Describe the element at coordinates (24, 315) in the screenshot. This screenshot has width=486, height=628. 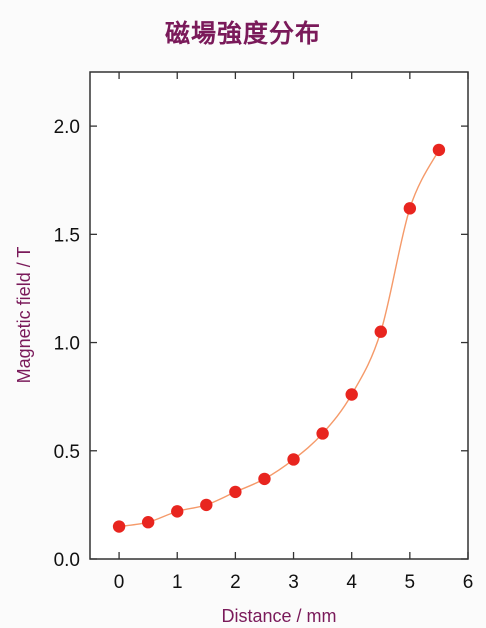
I see `y-axis-title: Magnetic field / T` at that location.